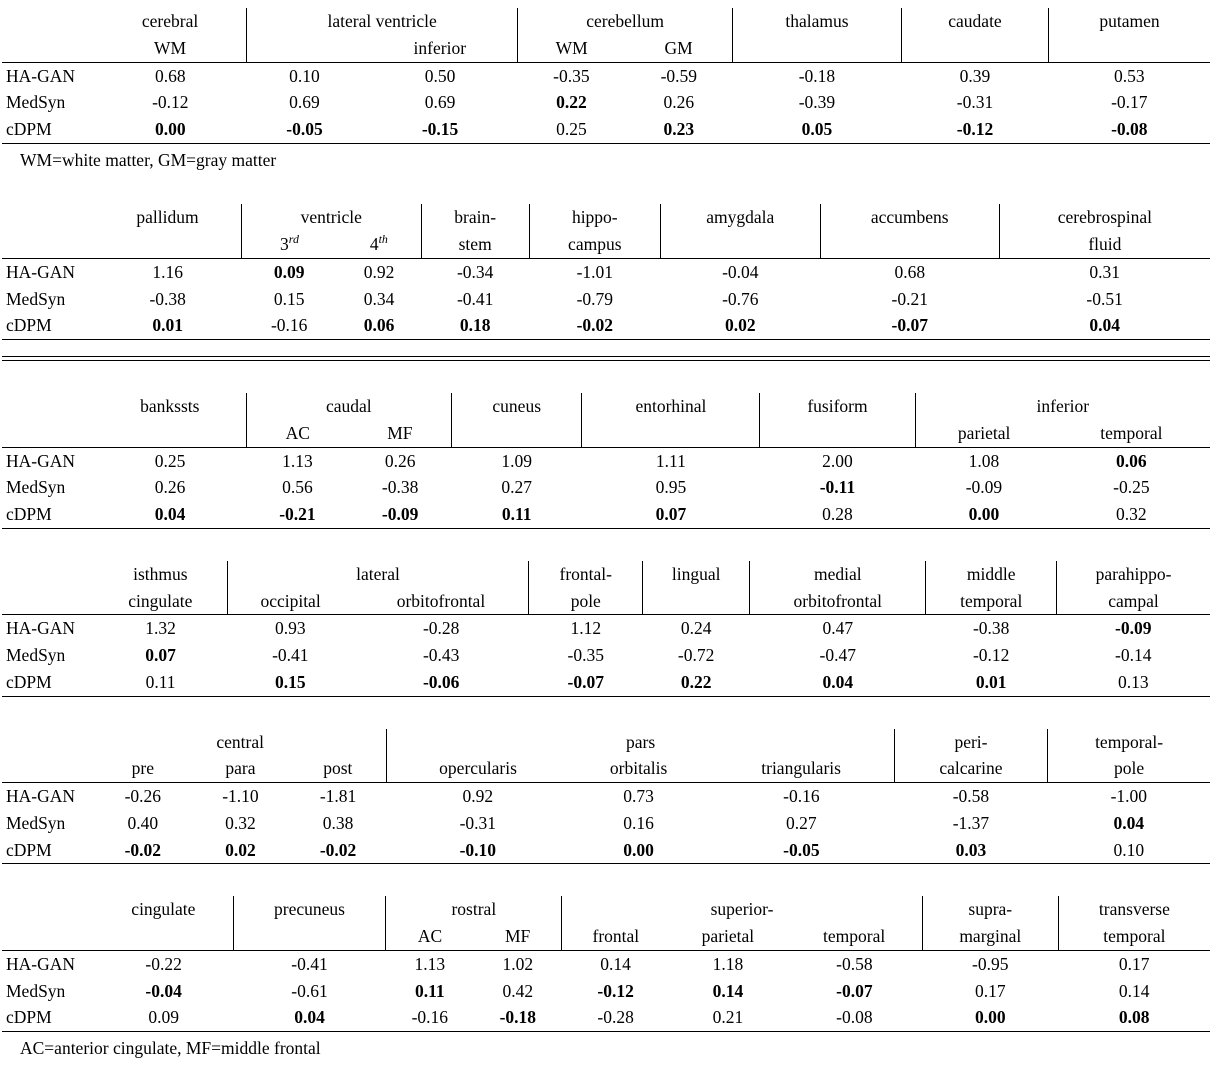  What do you see at coordinates (670, 460) in the screenshot?
I see `data-cell: 1.11` at bounding box center [670, 460].